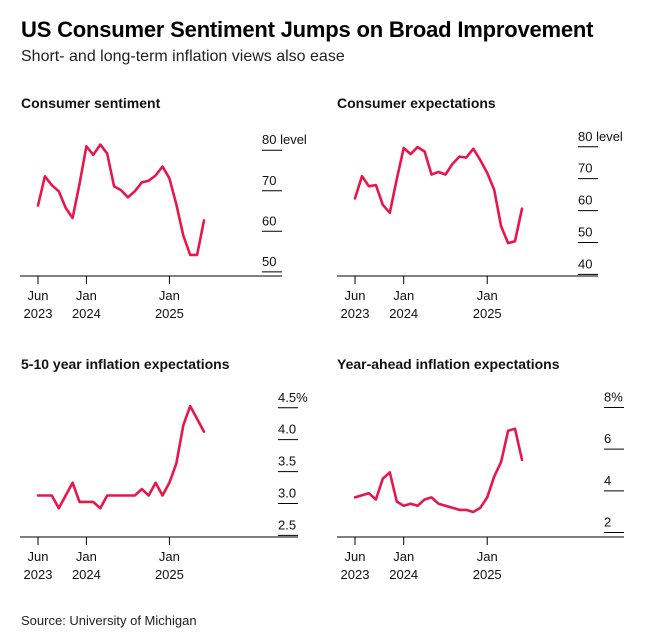 This screenshot has height=640, width=665. Describe the element at coordinates (607, 480) in the screenshot. I see `y-tick-label: 4` at that location.